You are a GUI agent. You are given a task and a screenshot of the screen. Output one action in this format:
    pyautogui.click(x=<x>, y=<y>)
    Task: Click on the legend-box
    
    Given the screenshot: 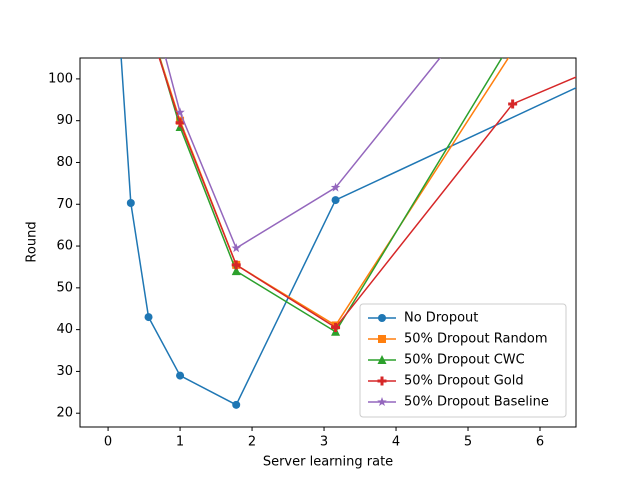 What is the action you would take?
    pyautogui.click(x=463, y=360)
    